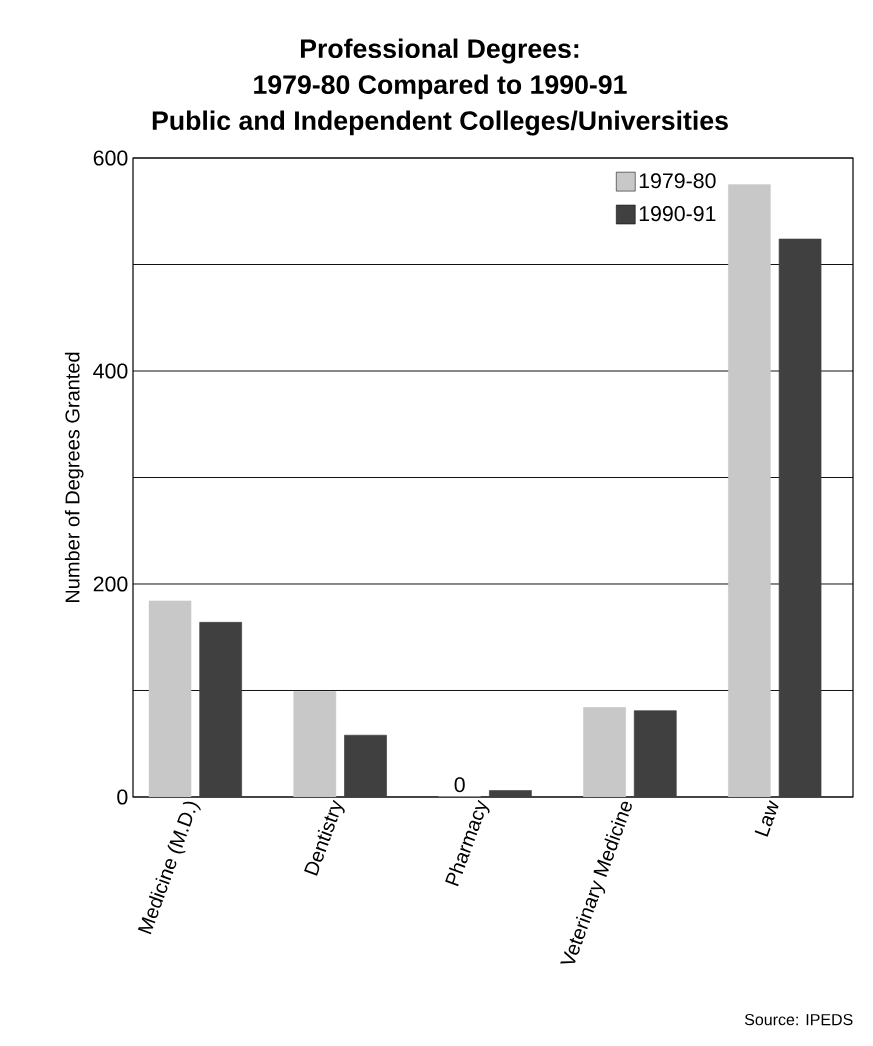 This screenshot has width=873, height=1046. I want to click on chart-title: Professional Degrees: 1979-80 Compared to 1990-91 Public and Independent Colleges/Universities, so click(440, 87).